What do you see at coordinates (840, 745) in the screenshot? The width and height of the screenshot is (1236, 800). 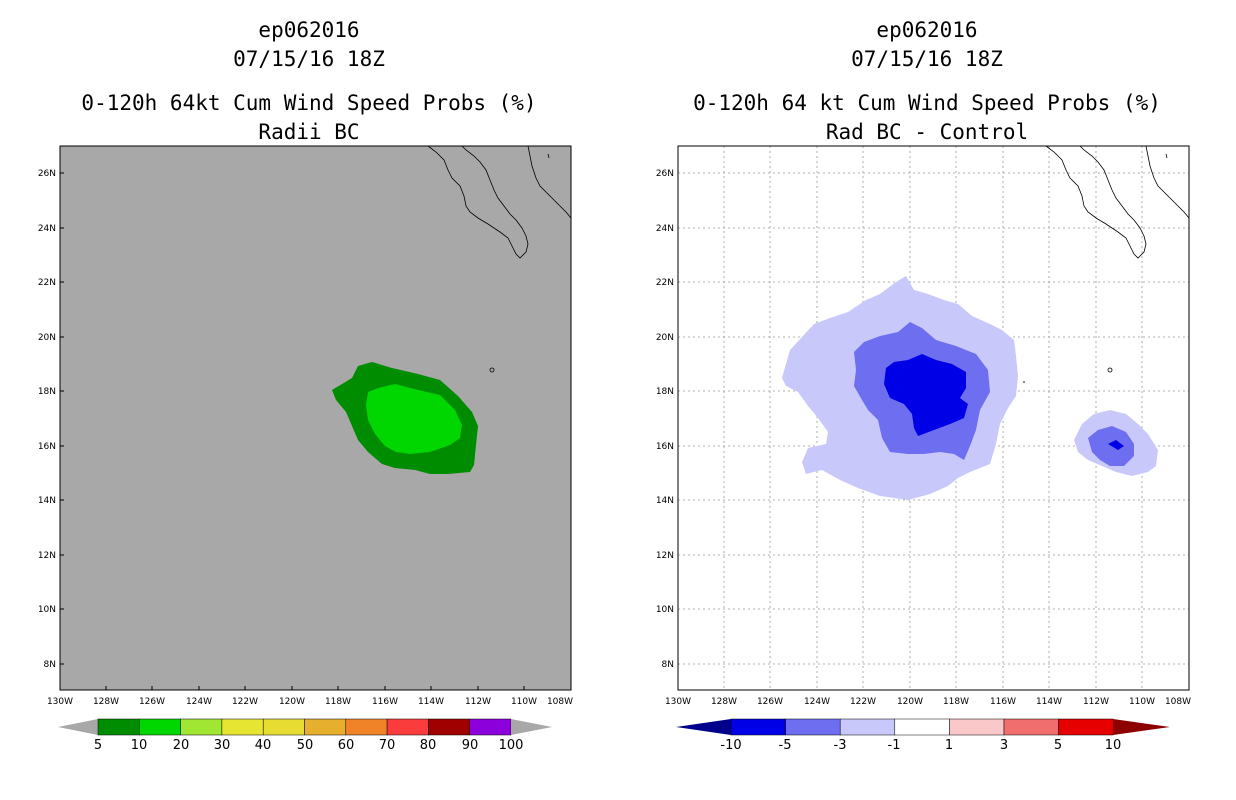 I see `colorbar-label: -3` at bounding box center [840, 745].